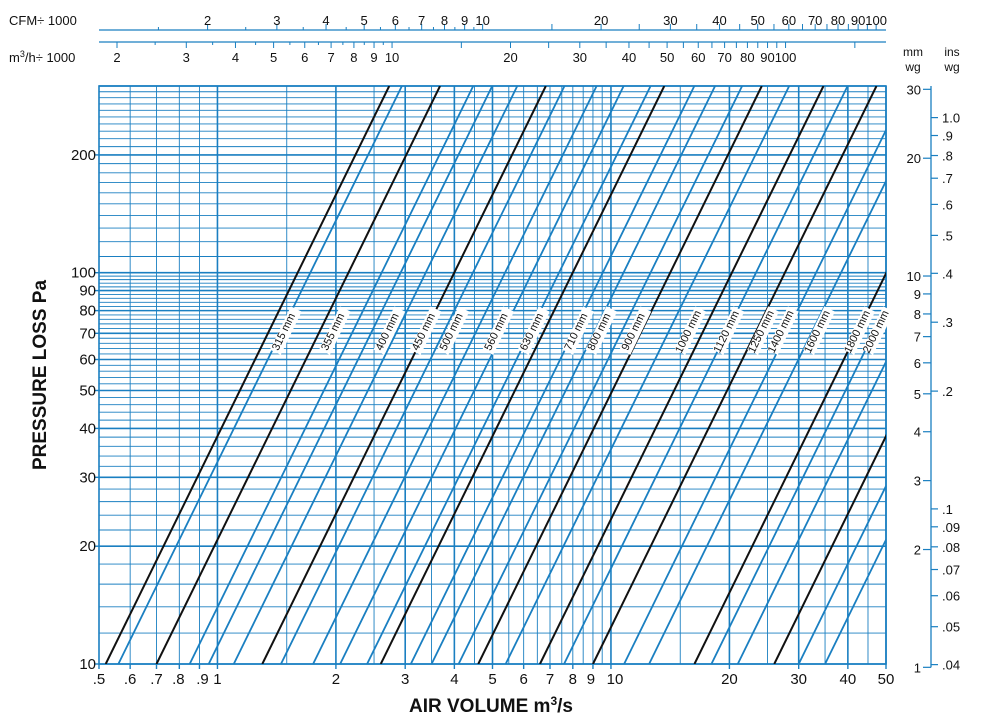 Image resolution: width=982 pixels, height=720 pixels. Describe the element at coordinates (87, 390) in the screenshot. I see `y-tick-label: 50` at that location.